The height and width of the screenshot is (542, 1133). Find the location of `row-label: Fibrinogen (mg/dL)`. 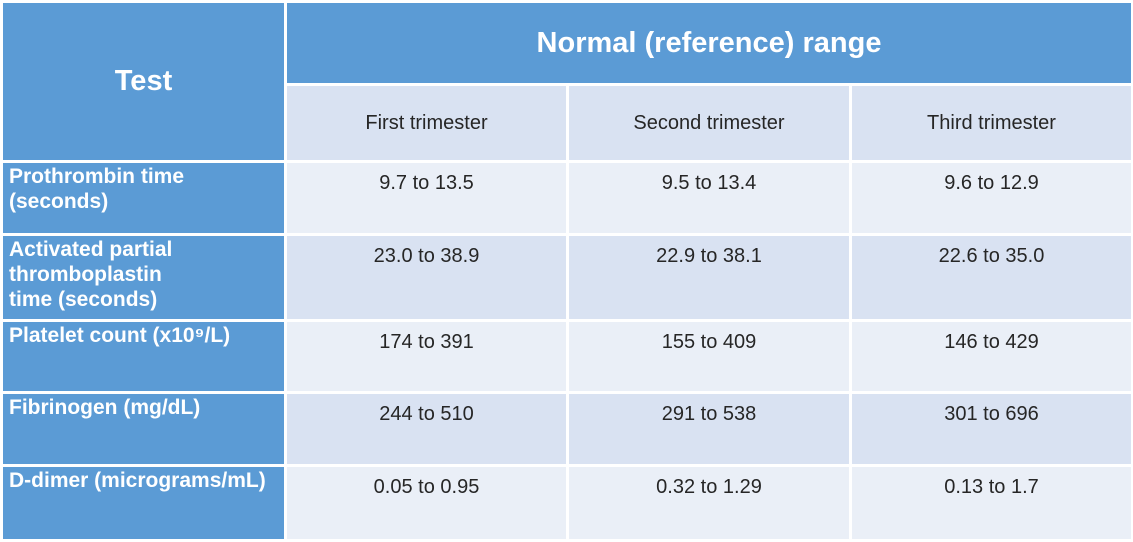

row-label: Fibrinogen (mg/dL) is located at coordinates (143, 428).